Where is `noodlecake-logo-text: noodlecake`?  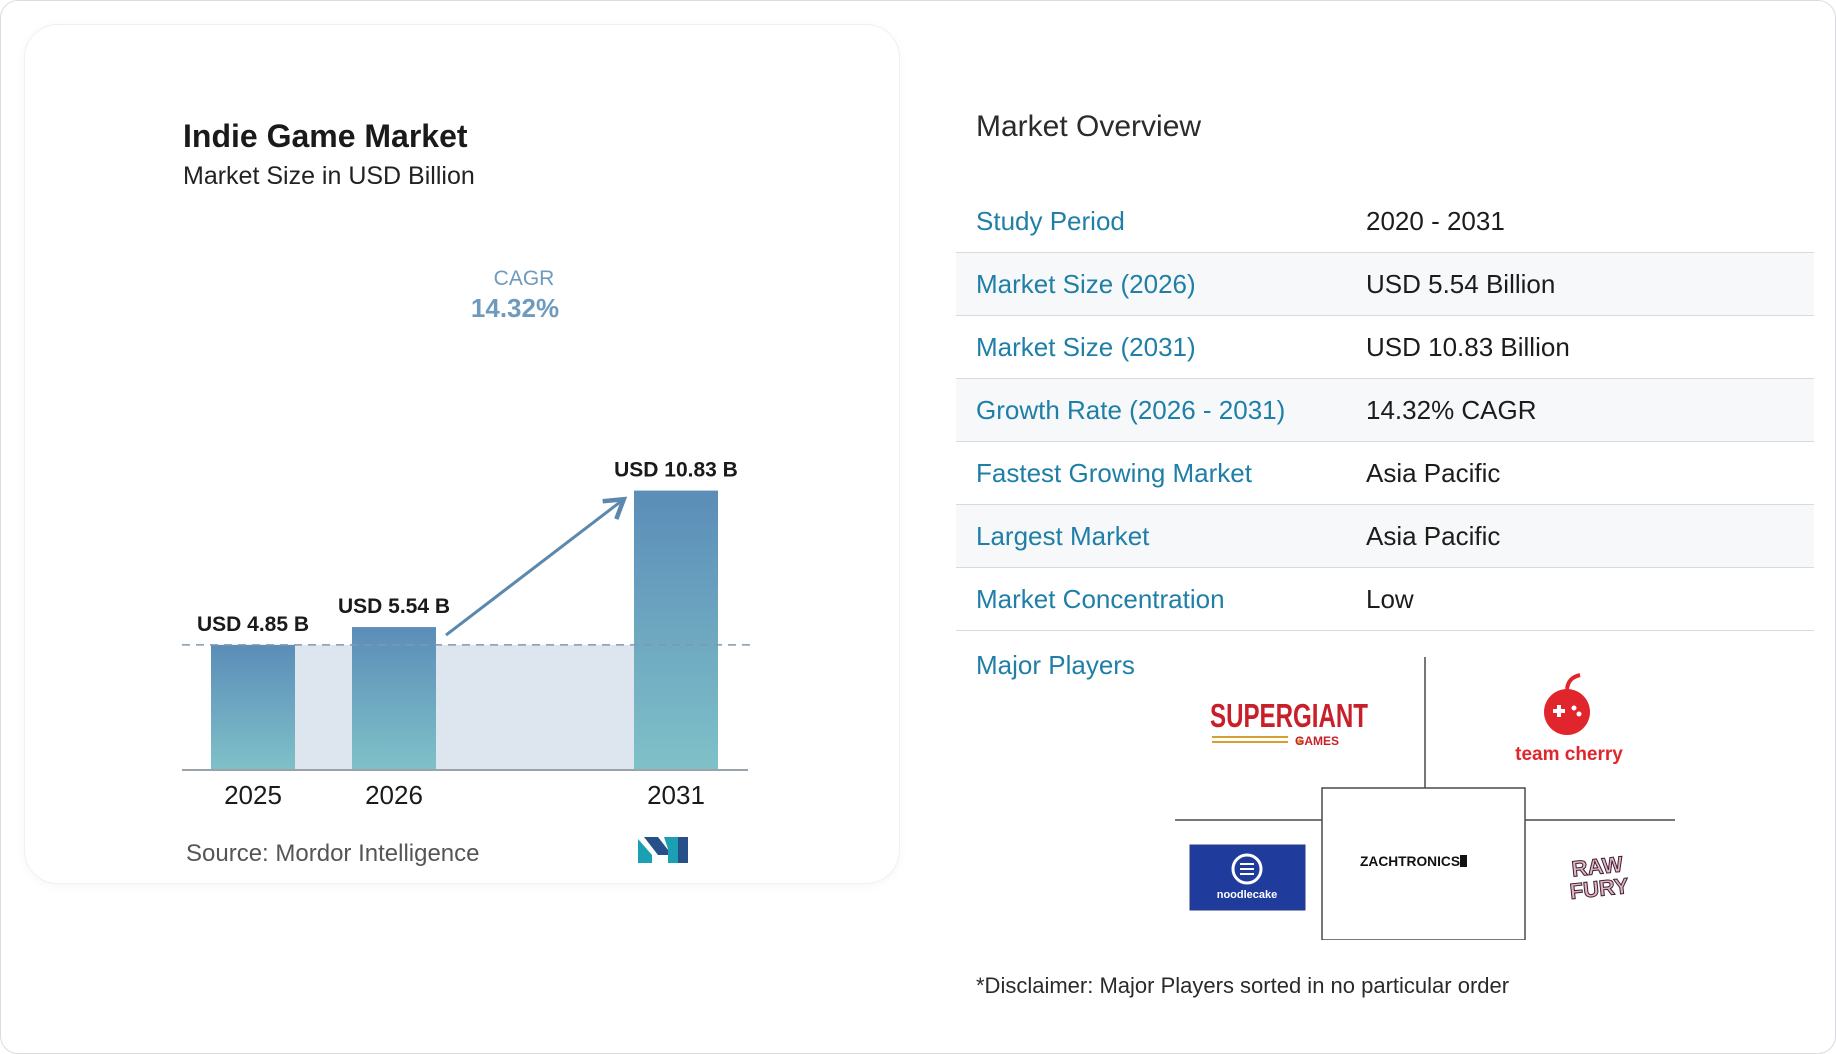 noodlecake-logo-text: noodlecake is located at coordinates (1247, 895).